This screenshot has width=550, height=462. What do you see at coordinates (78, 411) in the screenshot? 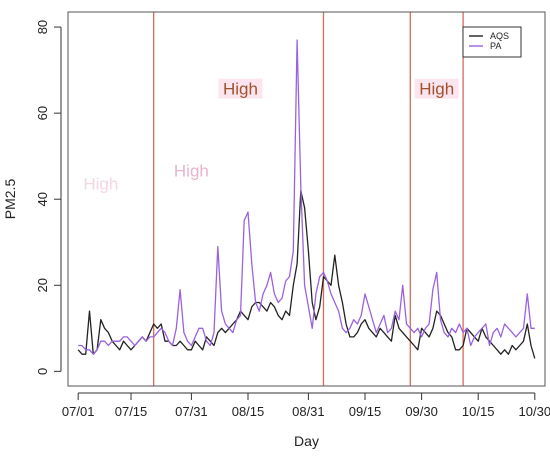
I see `x-tick-label: 07/01` at bounding box center [78, 411].